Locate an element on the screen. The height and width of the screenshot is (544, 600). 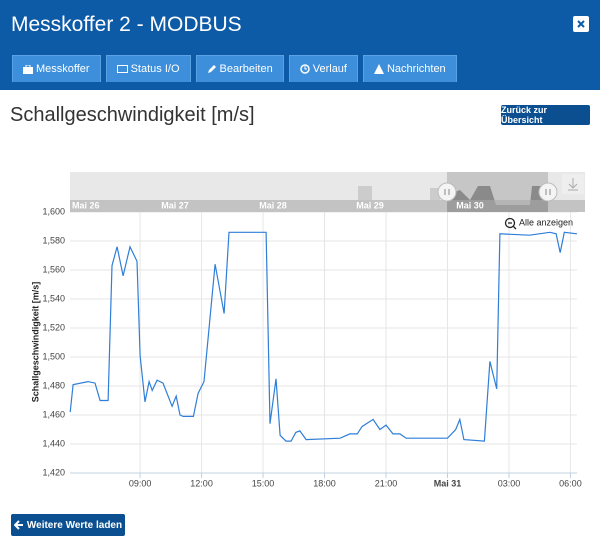
tab: Messkoffer is located at coordinates (56, 68).